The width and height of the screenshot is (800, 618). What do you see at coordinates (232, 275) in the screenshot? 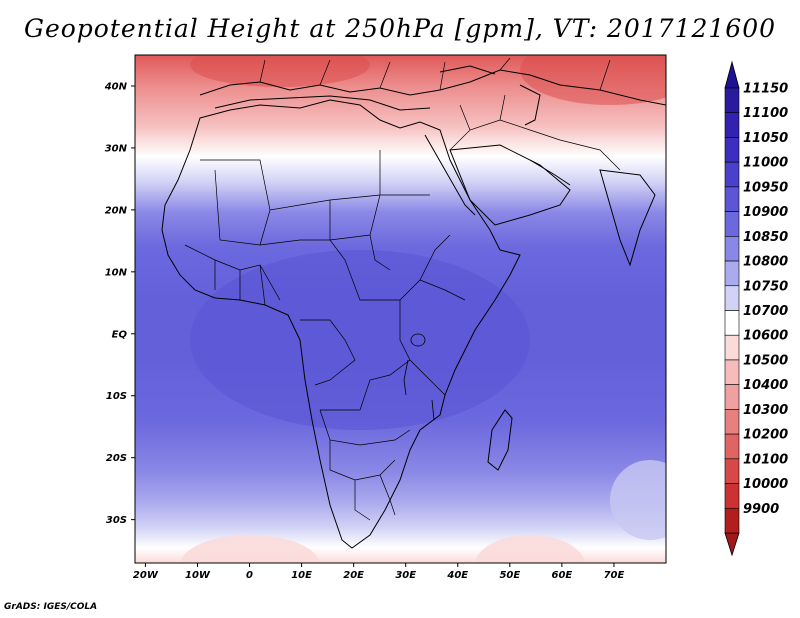
I see `west-africa-borders` at bounding box center [232, 275].